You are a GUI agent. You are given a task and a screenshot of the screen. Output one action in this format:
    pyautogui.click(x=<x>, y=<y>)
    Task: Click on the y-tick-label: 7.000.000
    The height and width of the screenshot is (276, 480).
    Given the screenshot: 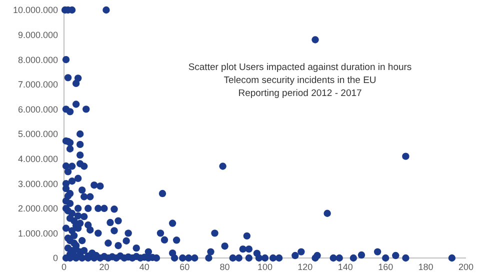 What is the action you would take?
    pyautogui.click(x=38, y=85)
    